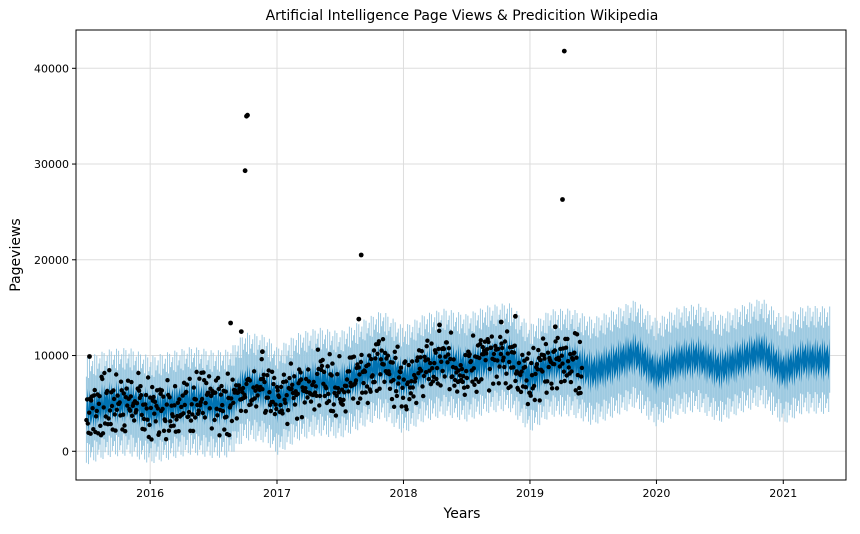 Image resolution: width=860 pixels, height=534 pixels. I want to click on x-tick-label: 2019, so click(530, 493).